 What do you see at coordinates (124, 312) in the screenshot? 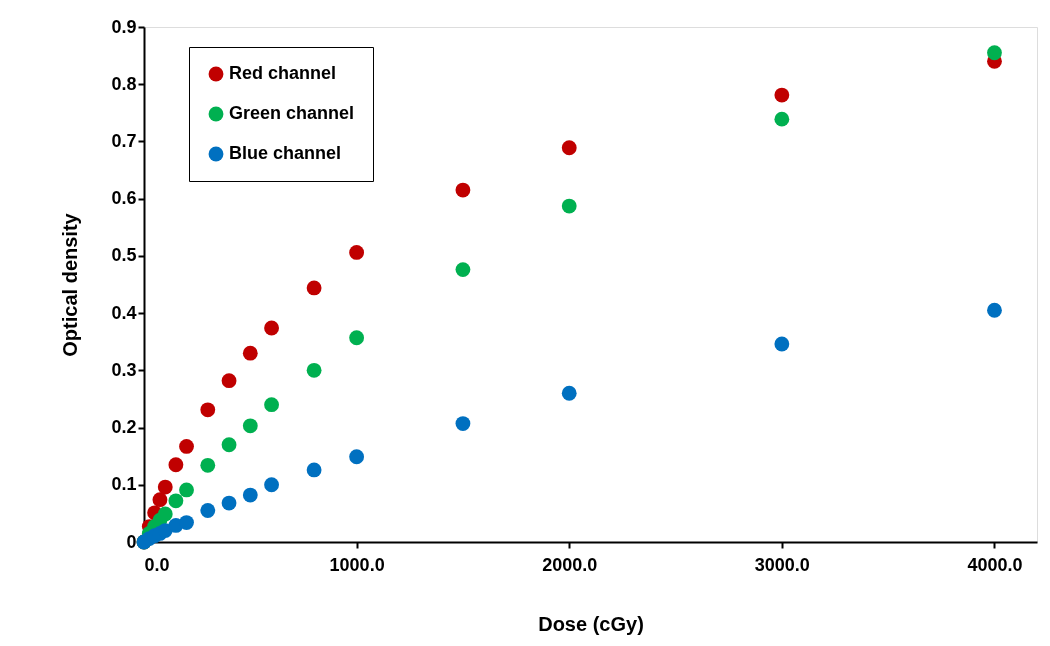
I see `y-tick-label: 0.4` at bounding box center [124, 312].